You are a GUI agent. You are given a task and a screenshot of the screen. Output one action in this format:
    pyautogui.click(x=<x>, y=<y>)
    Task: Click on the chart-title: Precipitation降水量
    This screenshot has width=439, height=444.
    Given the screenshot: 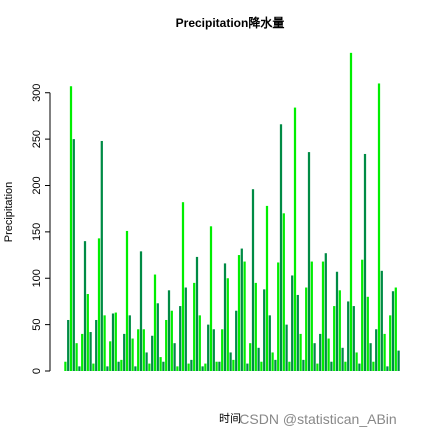 What is the action you would take?
    pyautogui.click(x=230, y=22)
    